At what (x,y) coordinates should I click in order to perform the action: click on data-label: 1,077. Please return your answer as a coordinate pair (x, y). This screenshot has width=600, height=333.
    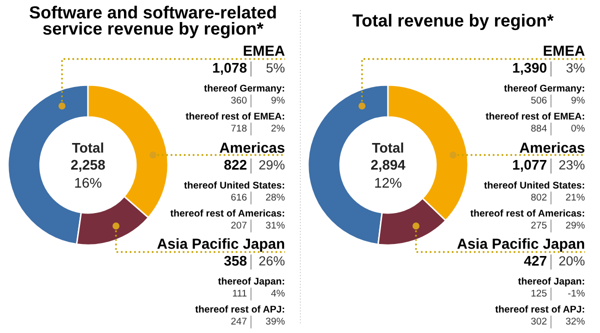
    Looking at the image, I should click on (529, 166).